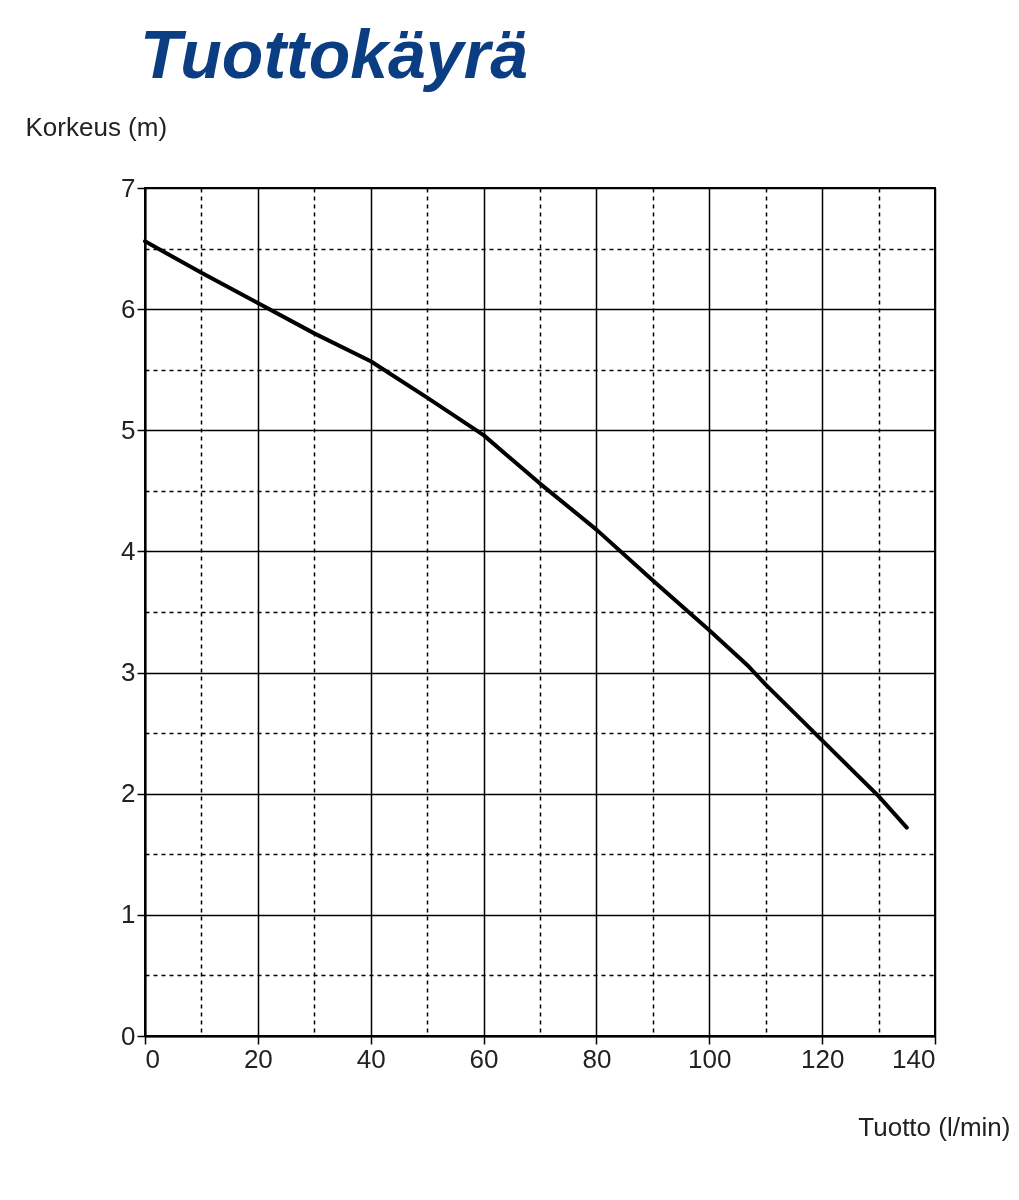 Image resolution: width=1019 pixels, height=1200 pixels. What do you see at coordinates (128, 793) in the screenshot?
I see `y-tick-label: 2` at bounding box center [128, 793].